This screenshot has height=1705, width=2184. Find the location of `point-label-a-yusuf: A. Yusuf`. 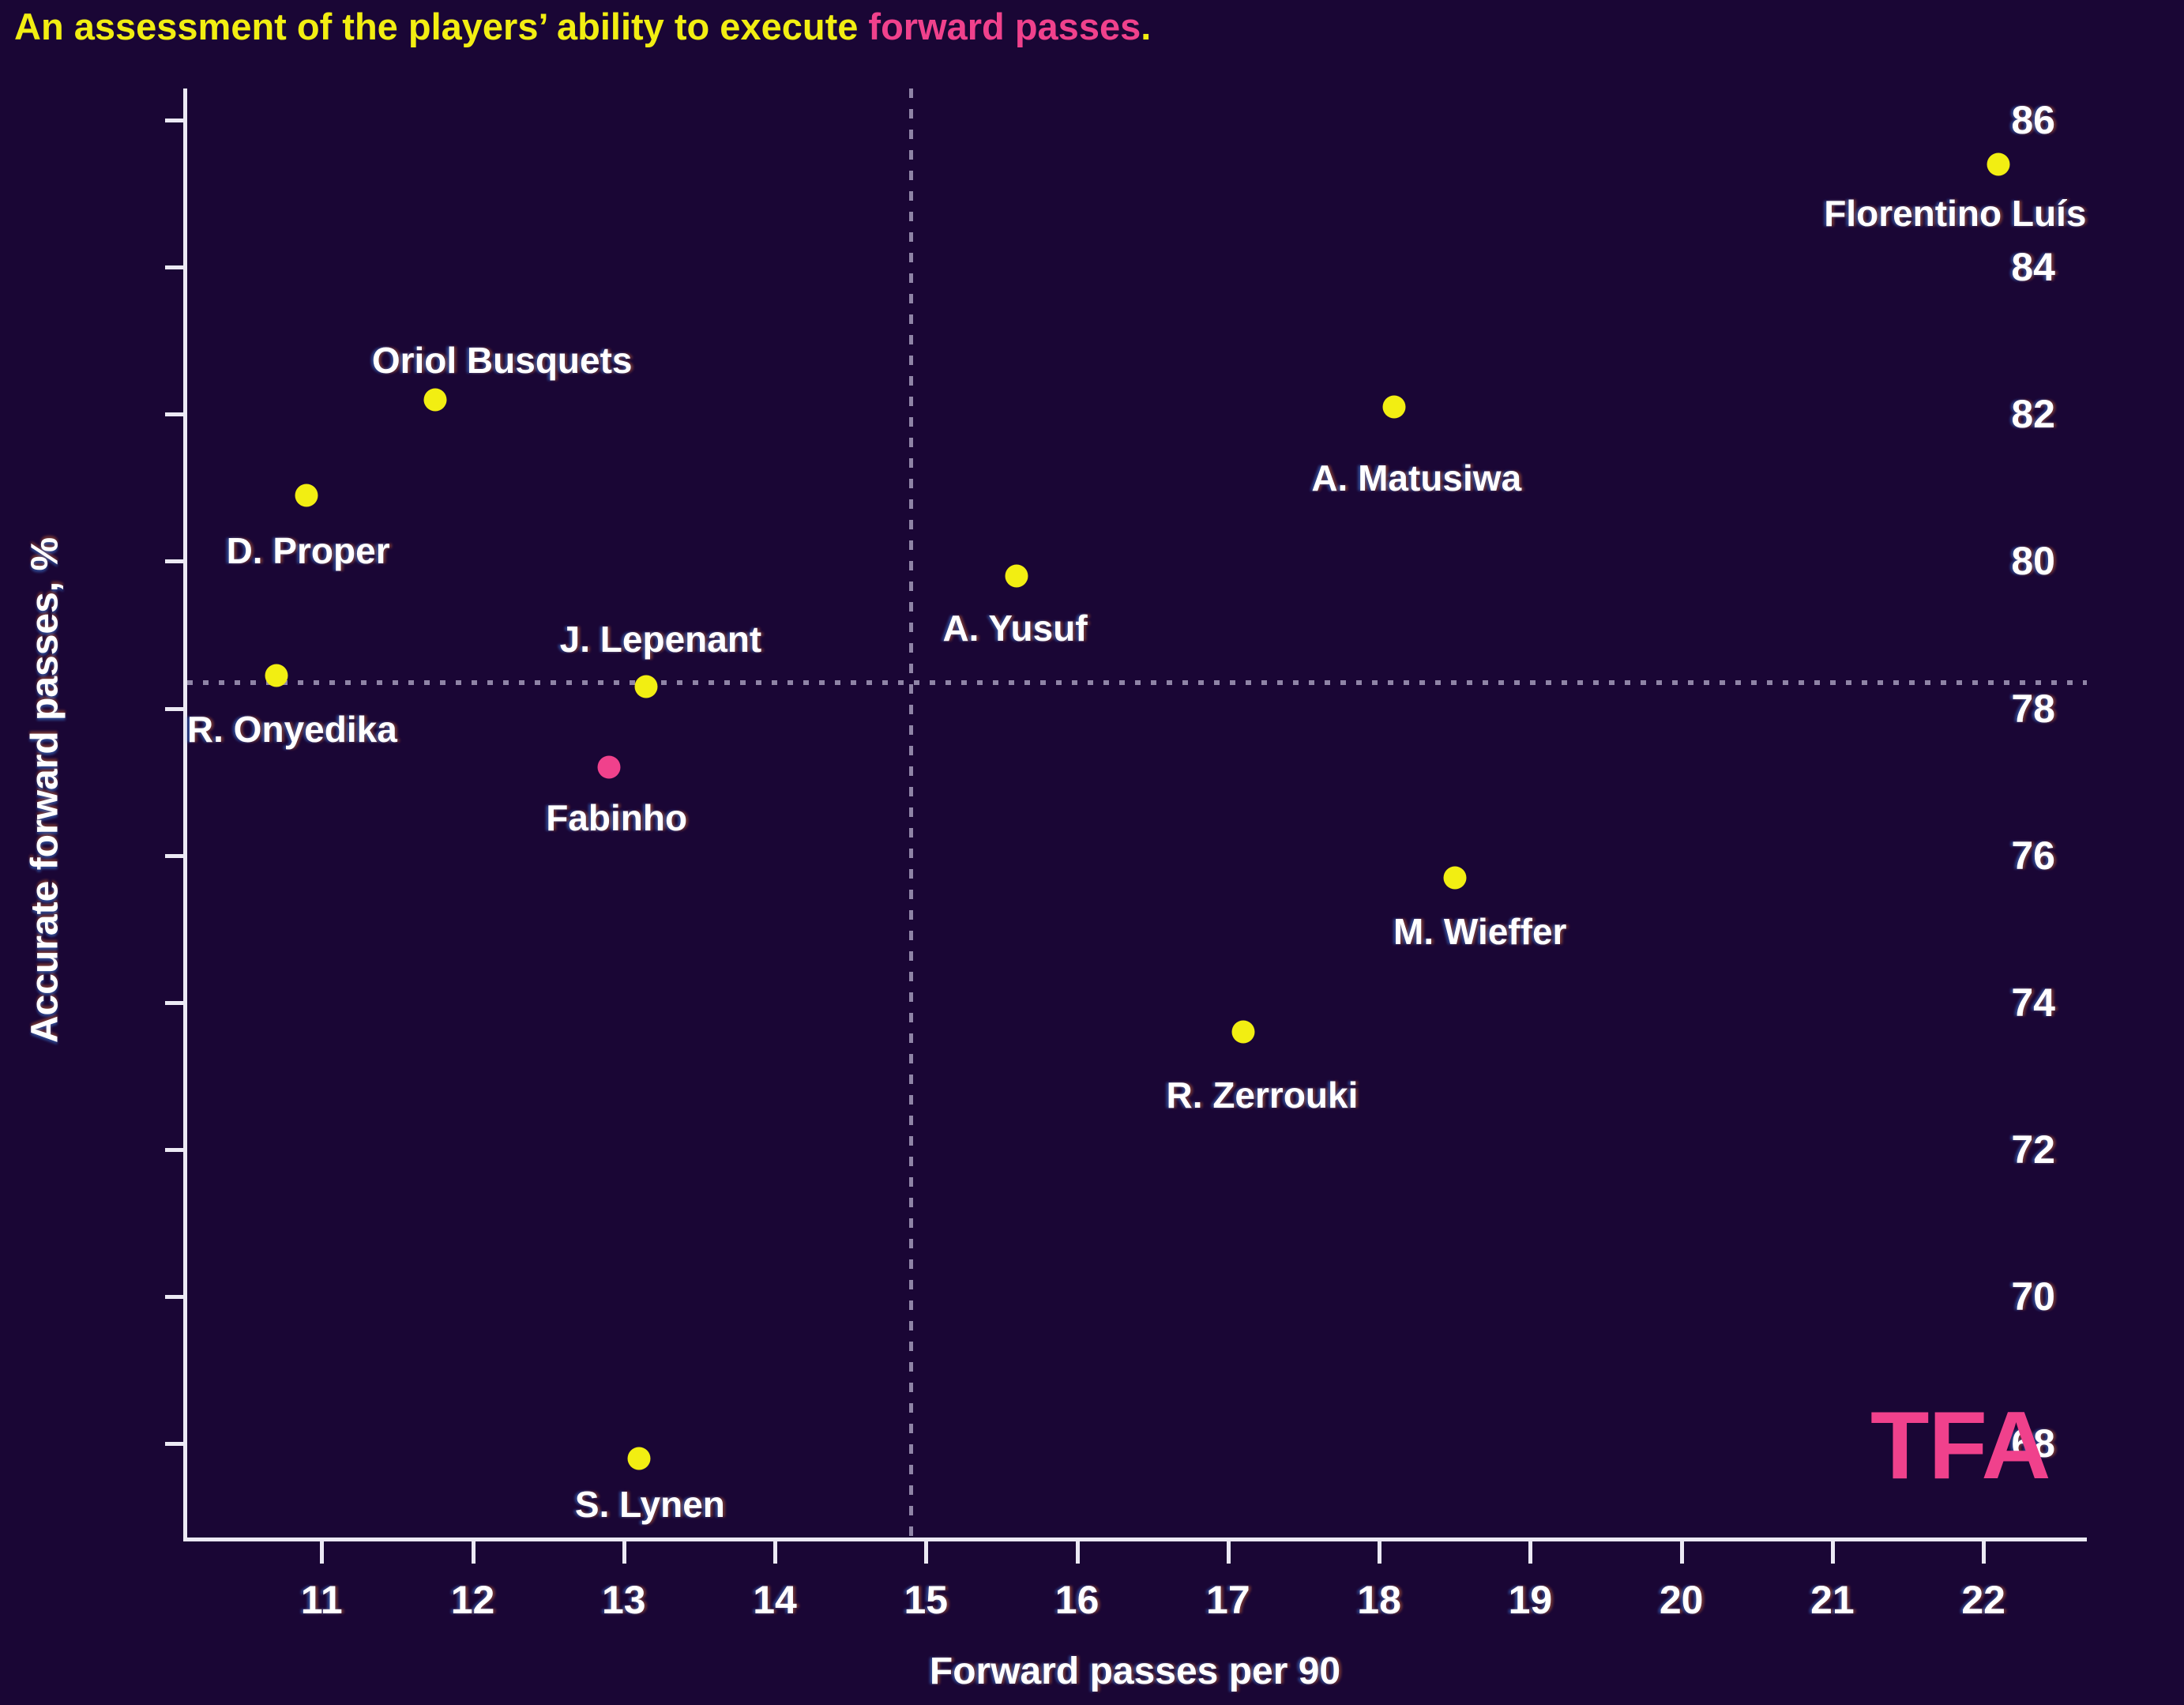

point-label-a-yusuf: A. Yusuf is located at coordinates (1015, 628).